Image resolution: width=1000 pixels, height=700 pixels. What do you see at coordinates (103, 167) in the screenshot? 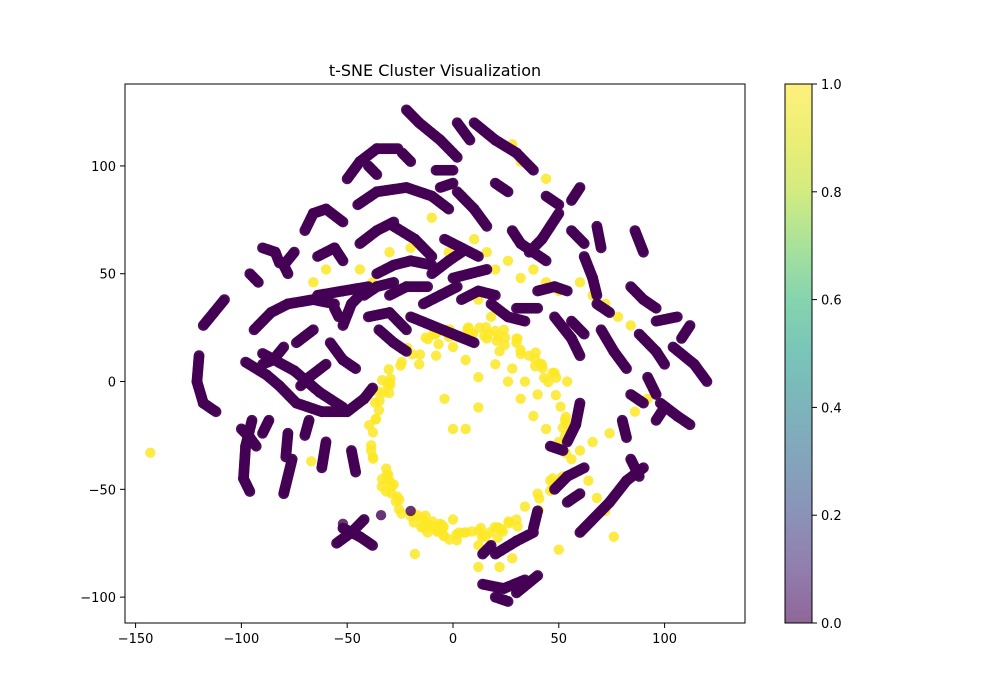
I see `y-tick-label: 100` at bounding box center [103, 167].